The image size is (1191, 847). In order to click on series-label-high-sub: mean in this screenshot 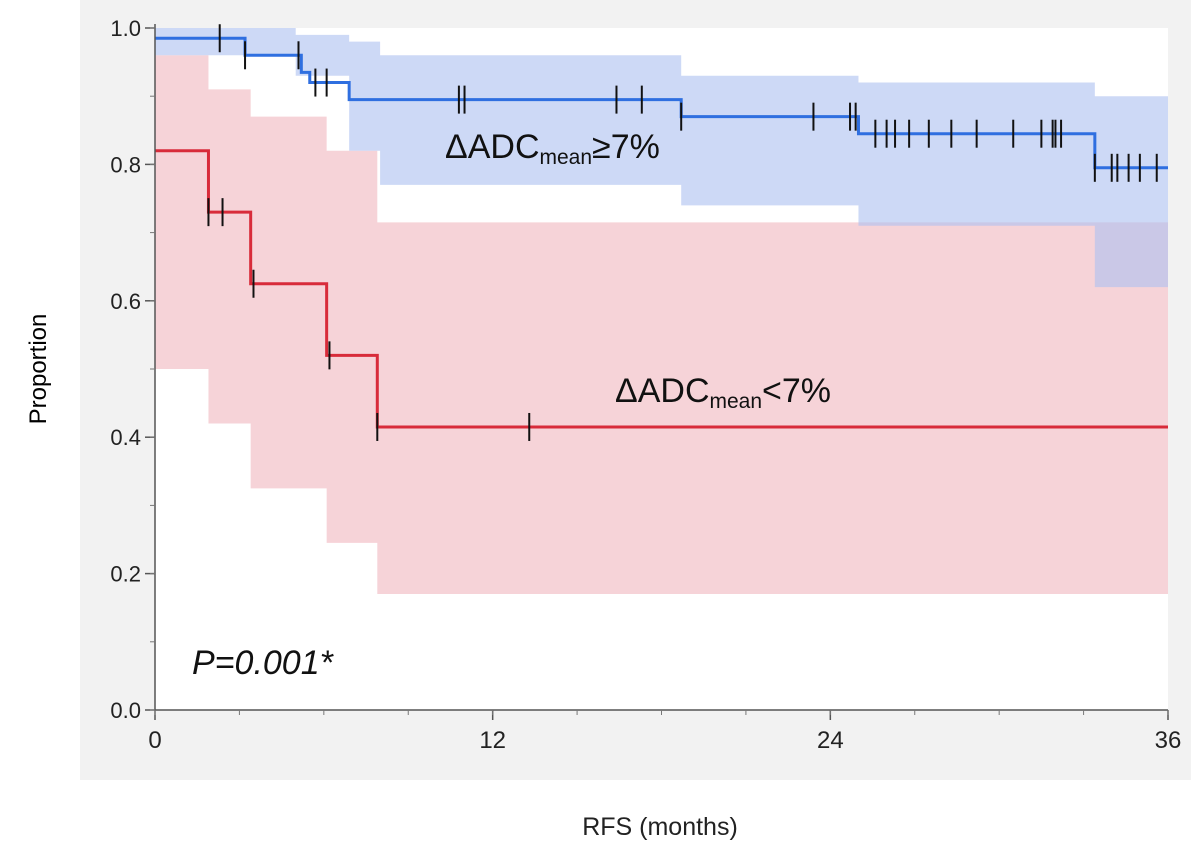, I will do `click(566, 157)`.